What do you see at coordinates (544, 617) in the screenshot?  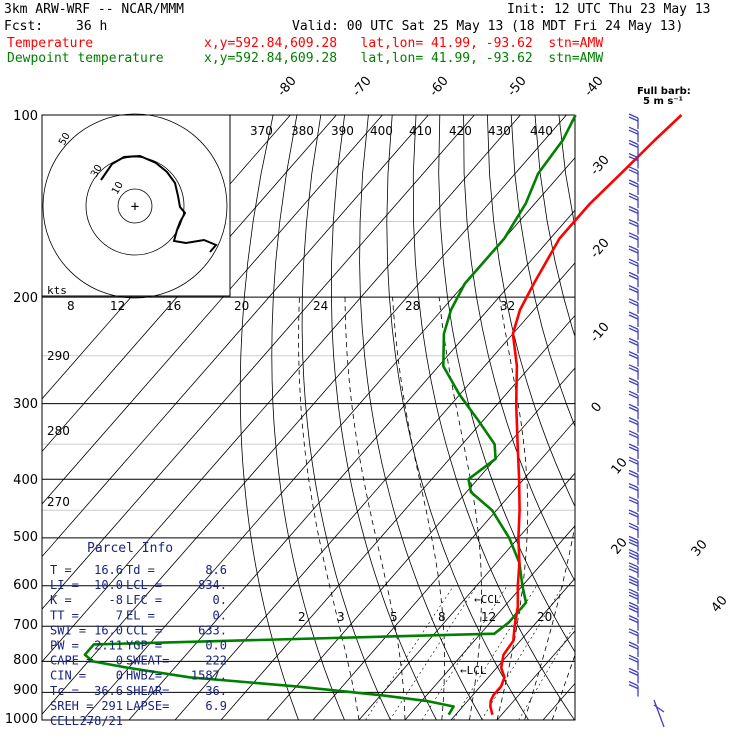 I see `mixing-ratio-label: 20` at bounding box center [544, 617].